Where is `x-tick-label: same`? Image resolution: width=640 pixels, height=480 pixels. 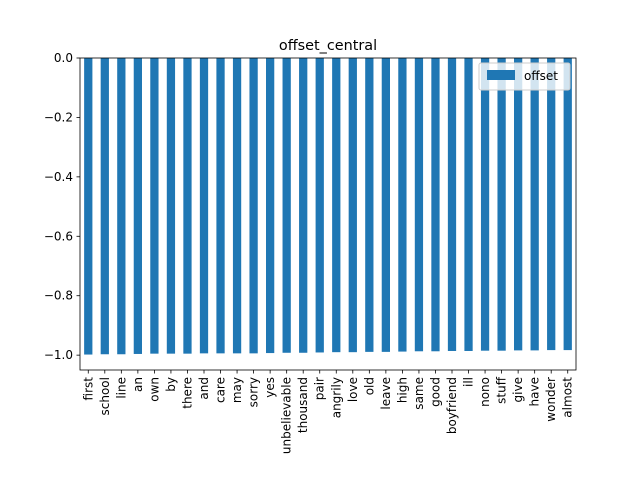
x-tick-label: same is located at coordinates (419, 393).